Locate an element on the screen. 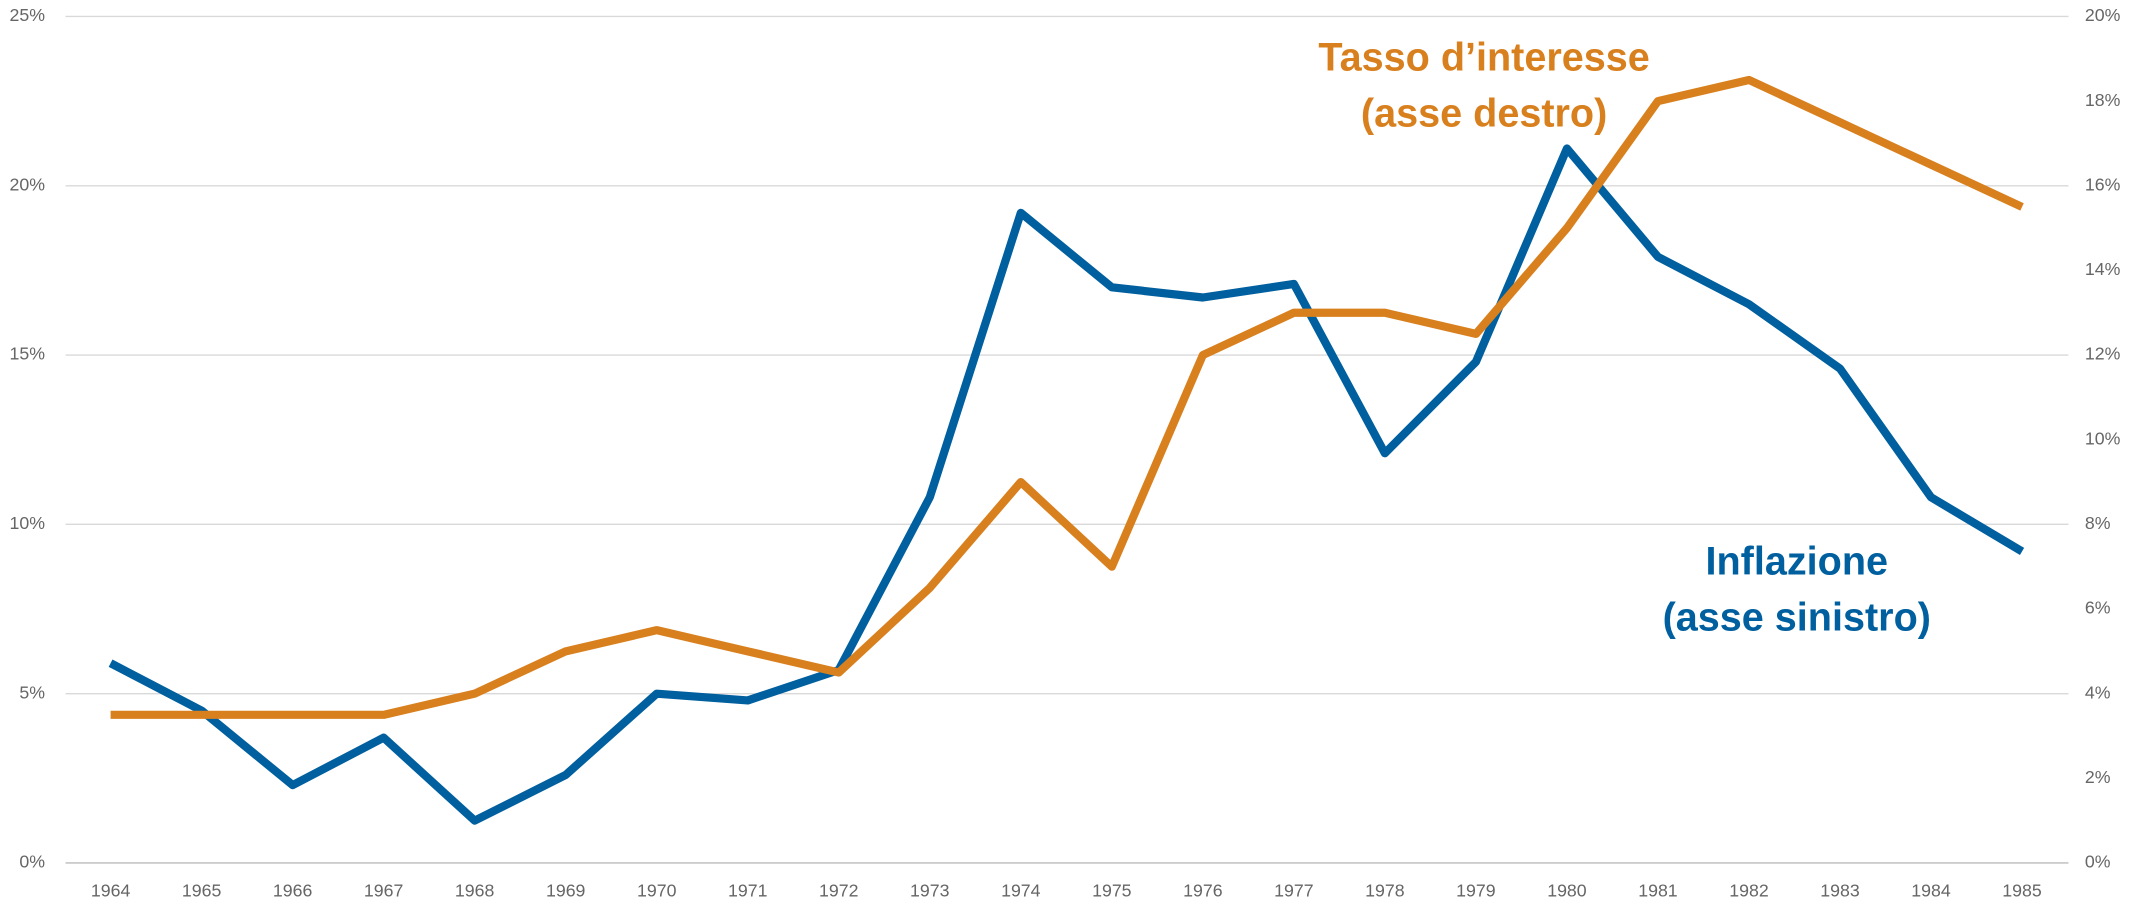 The width and height of the screenshot is (2134, 904). y2-tick-label: 0% is located at coordinates (2098, 862).